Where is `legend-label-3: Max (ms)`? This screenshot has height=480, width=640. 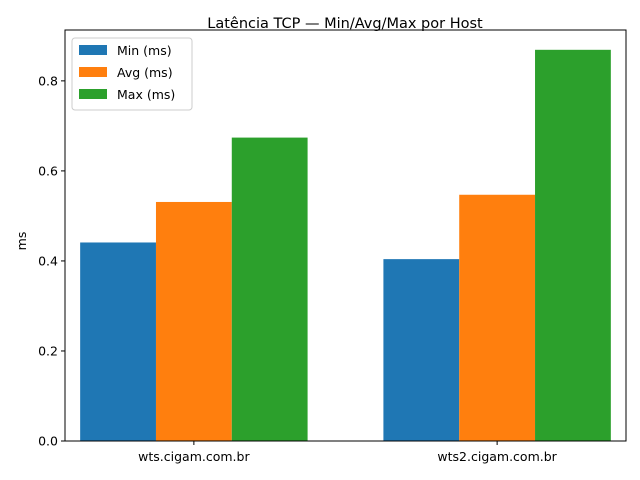 legend-label-3: Max (ms) is located at coordinates (146, 94).